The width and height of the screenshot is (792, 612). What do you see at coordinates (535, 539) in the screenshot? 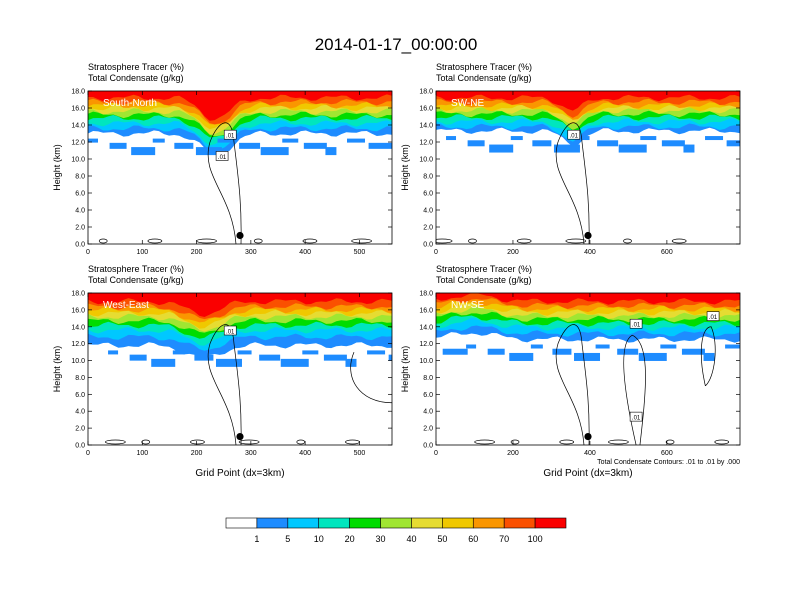
I see `colorbar-label: 100` at bounding box center [535, 539].